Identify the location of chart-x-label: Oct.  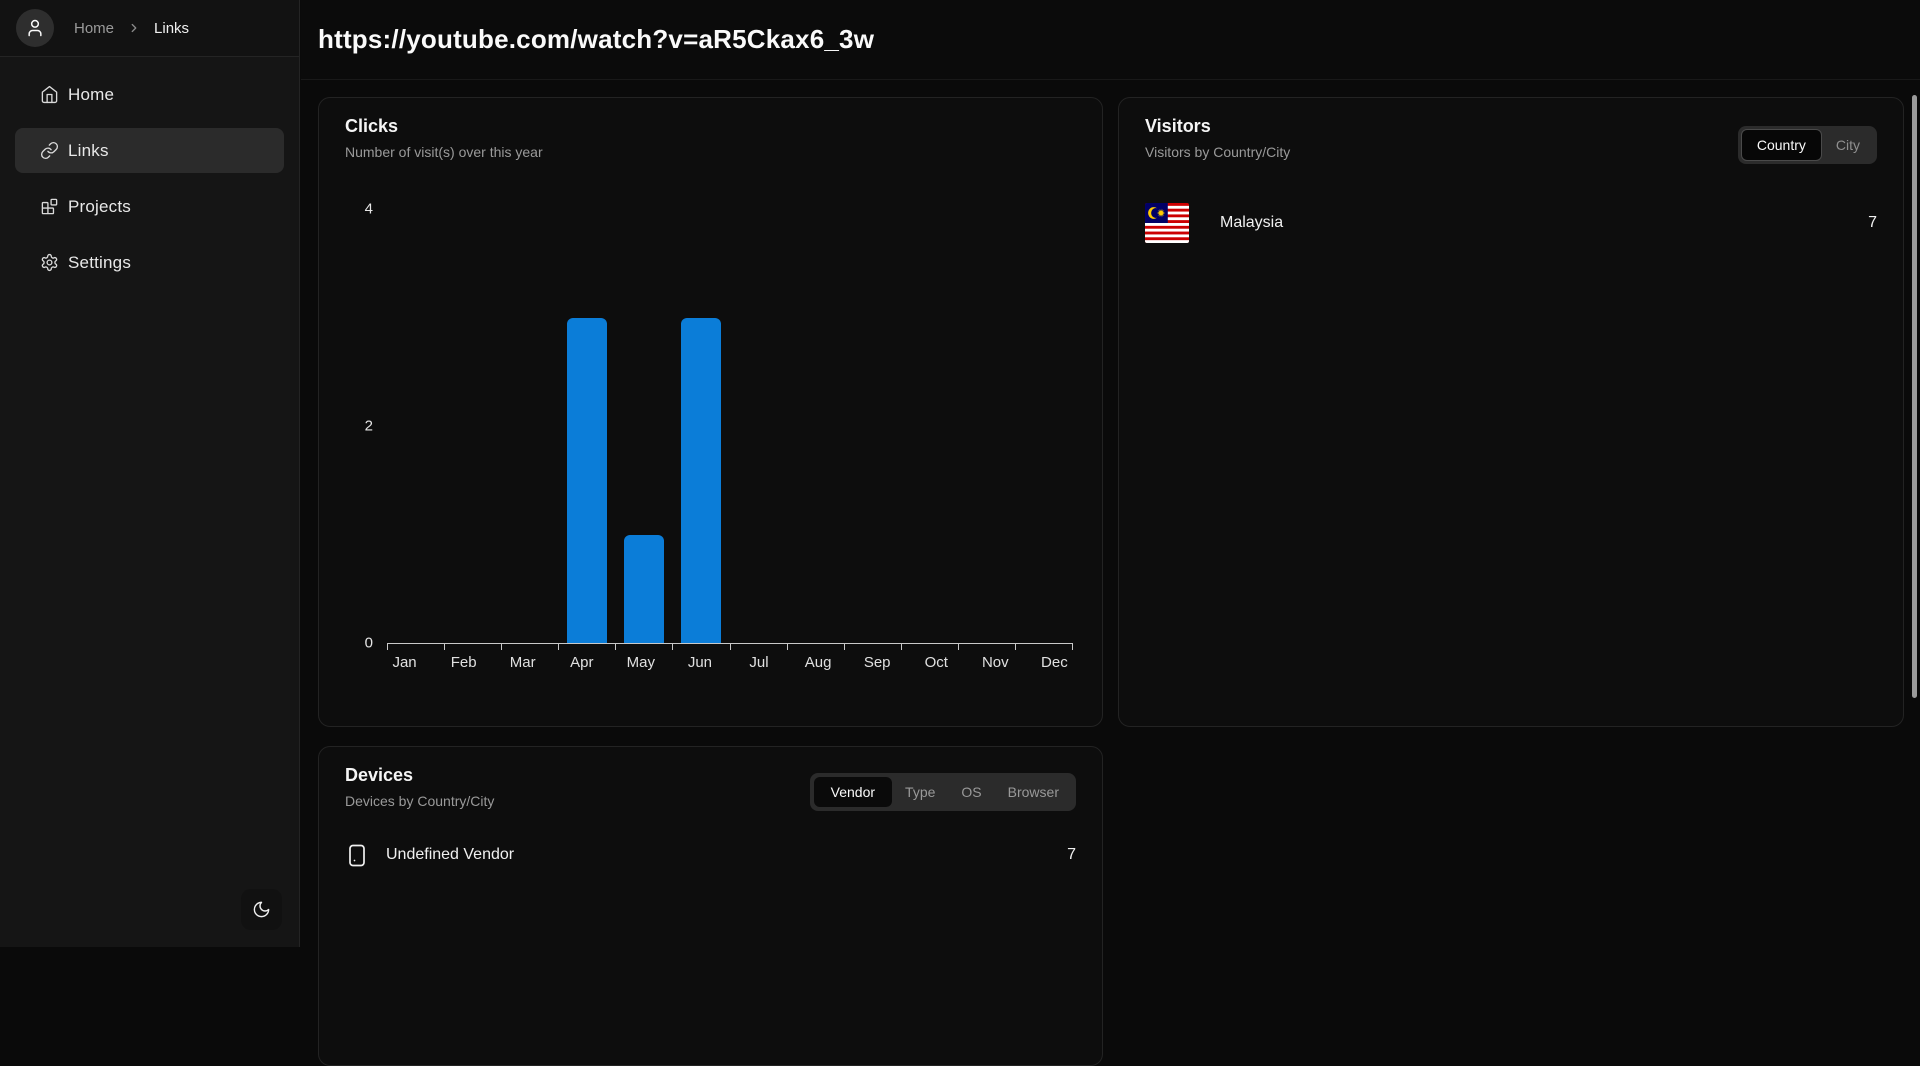
(936, 662).